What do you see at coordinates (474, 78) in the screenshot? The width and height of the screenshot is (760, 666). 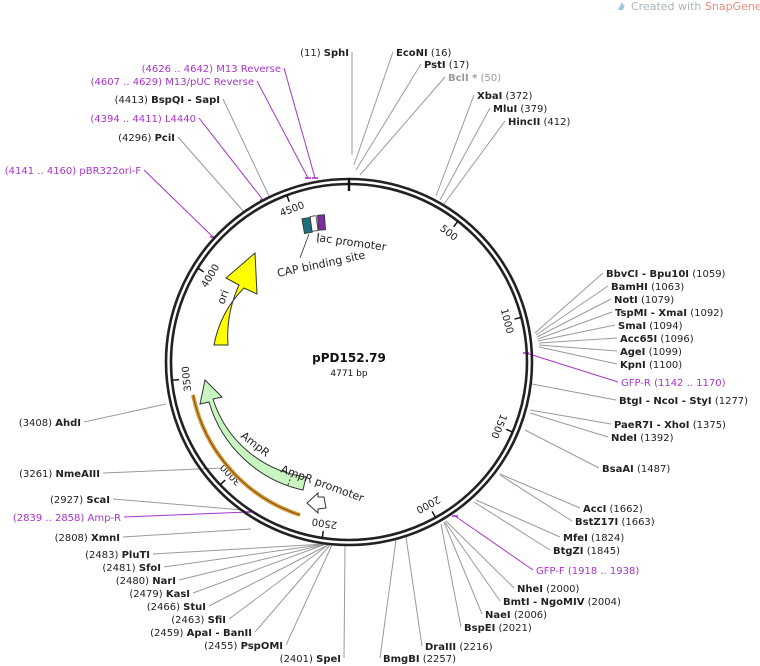 I see `site-bcli: BclI * (50)` at bounding box center [474, 78].